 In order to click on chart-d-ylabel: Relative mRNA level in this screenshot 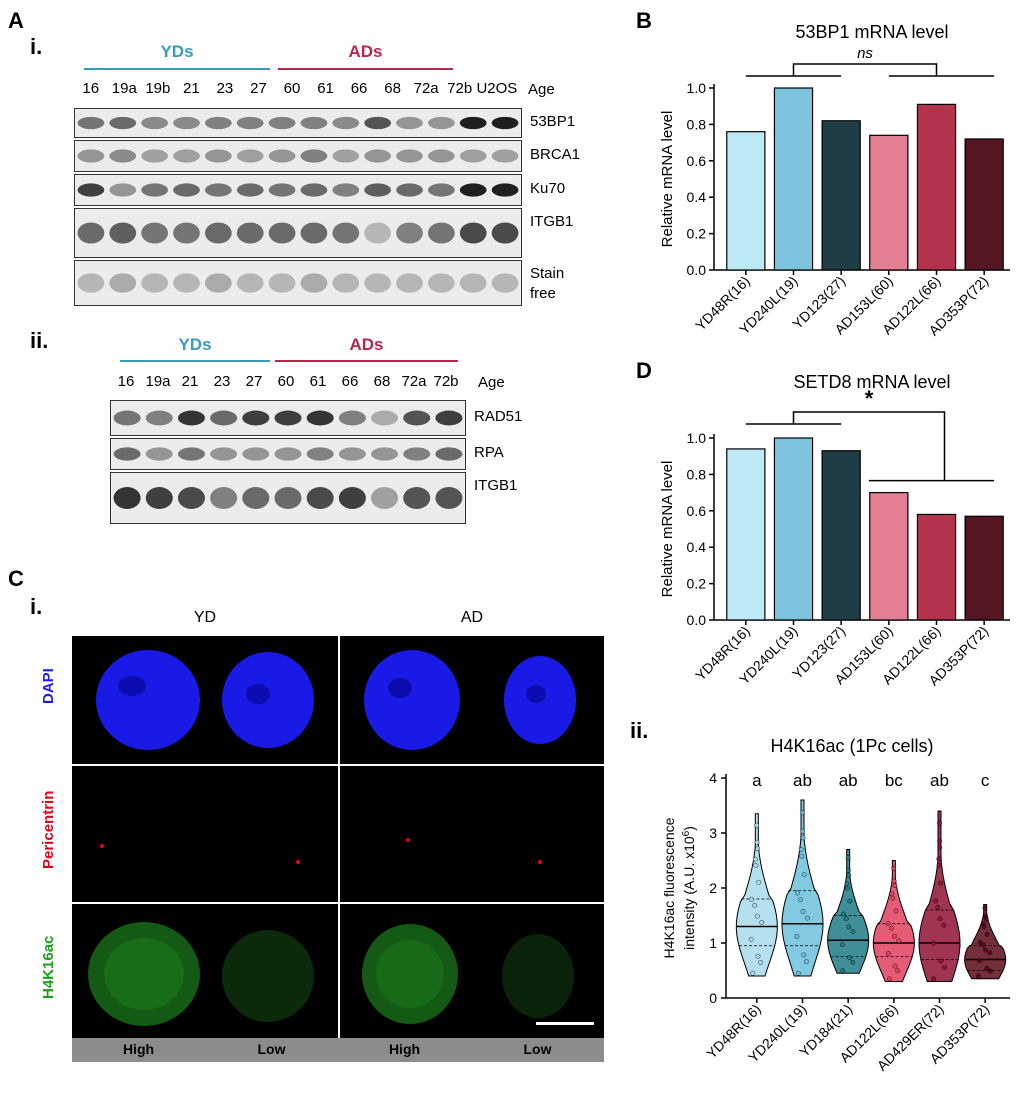, I will do `click(667, 529)`.